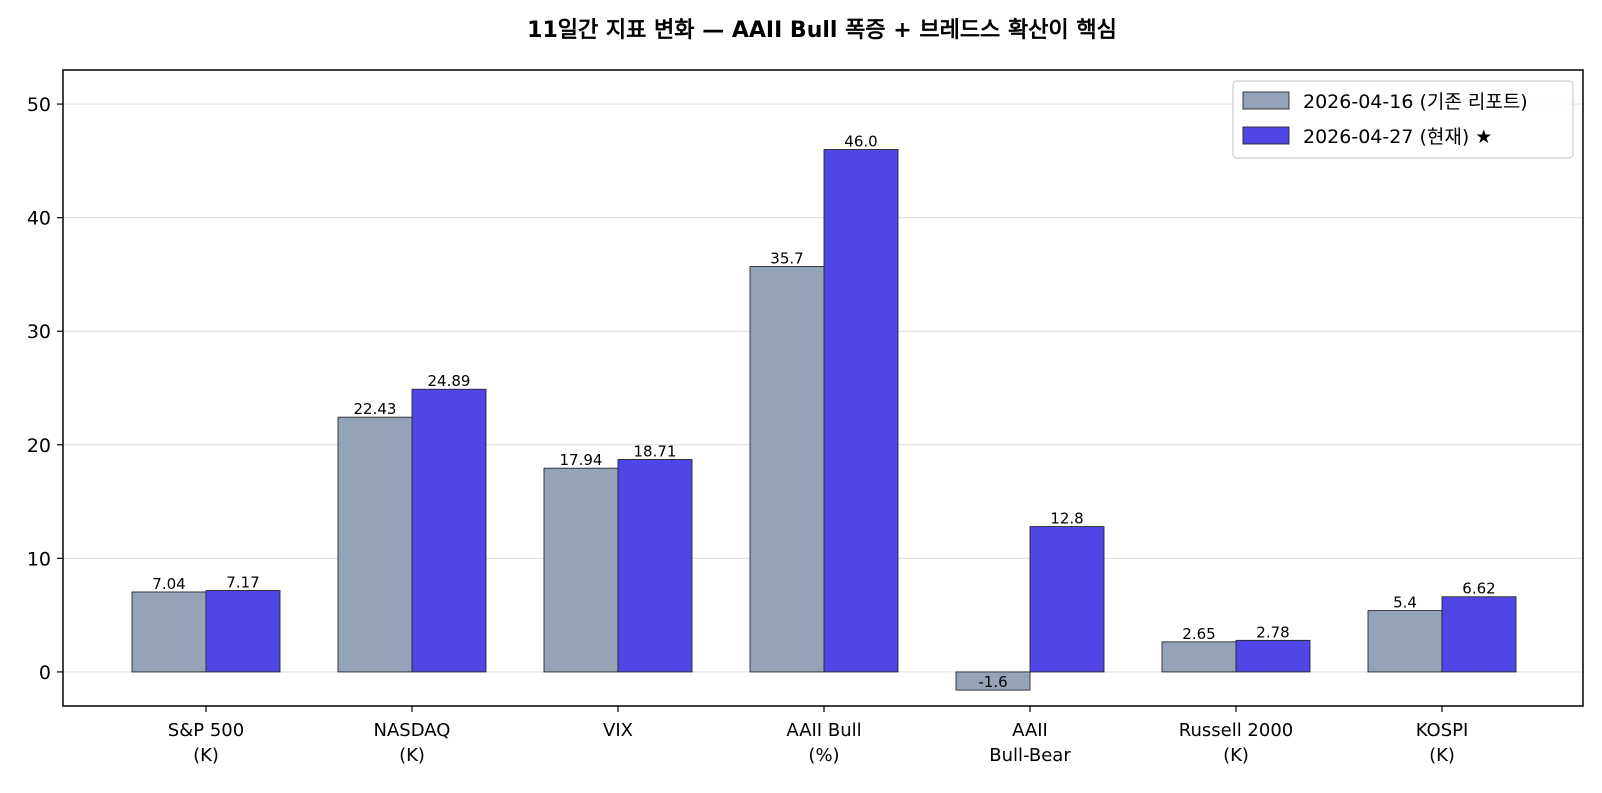  I want to click on data-value-label: -1.6, so click(992, 682).